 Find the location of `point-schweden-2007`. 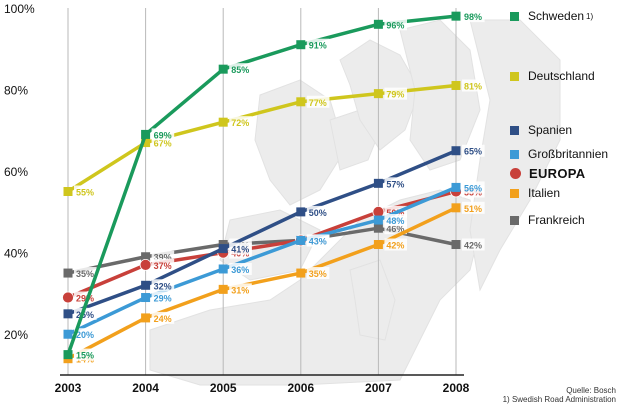

point-schweden-2007 is located at coordinates (378, 24).